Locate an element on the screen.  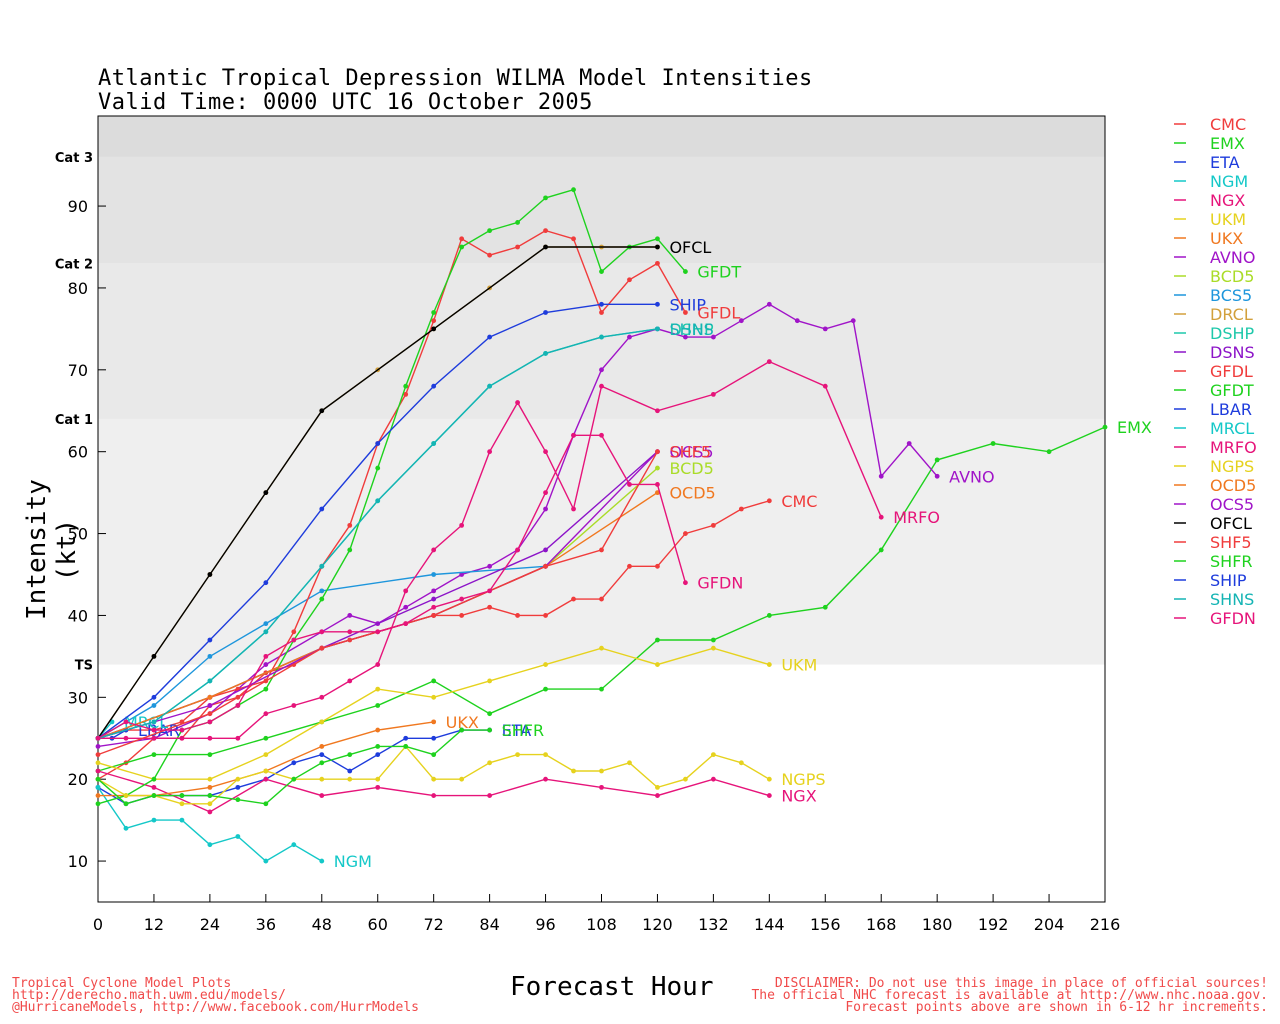
series-line is located at coordinates (293, 767).